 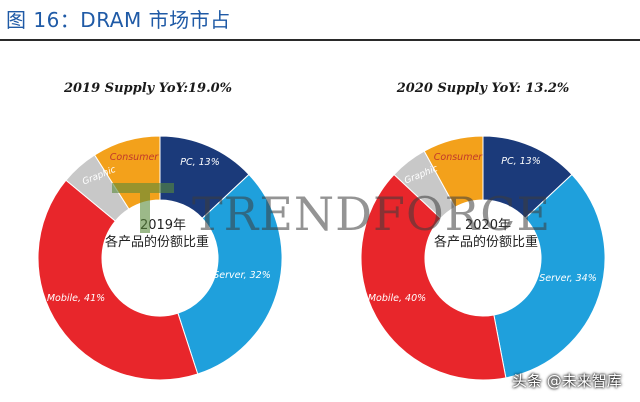 I want to click on slice-server-2019, so click(x=230, y=274).